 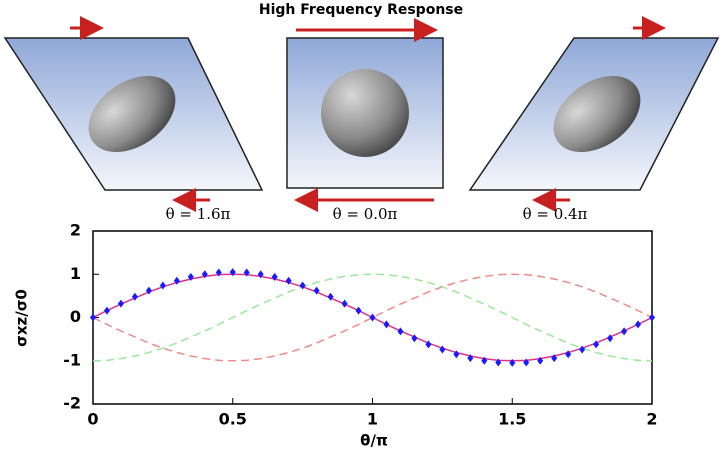 What do you see at coordinates (75, 316) in the screenshot?
I see `y-tick-label: 0` at bounding box center [75, 316].